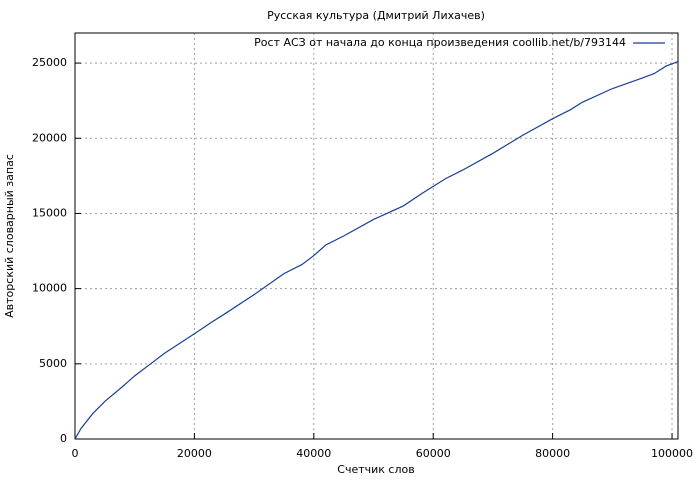 The height and width of the screenshot is (480, 700). I want to click on x-tick-label: 80000, so click(552, 453).